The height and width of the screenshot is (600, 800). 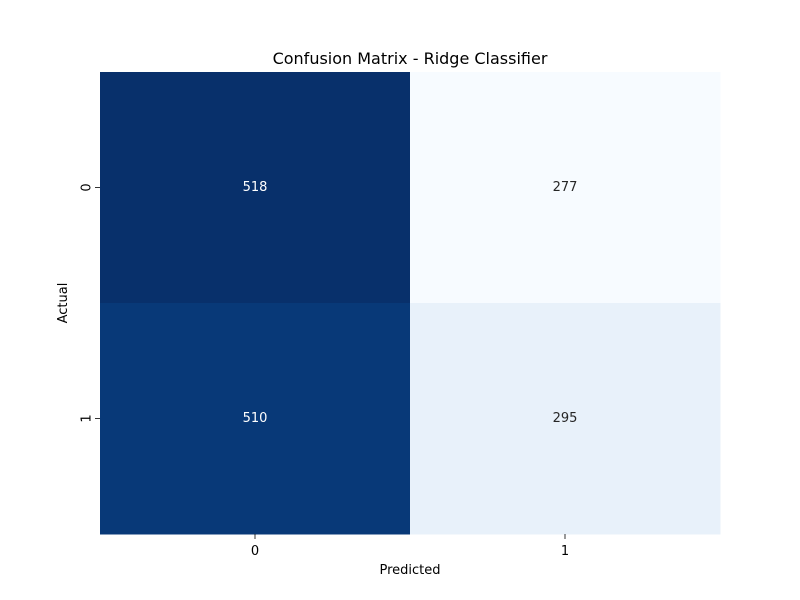 I want to click on x-tick-label-1: 1, so click(x=565, y=551).